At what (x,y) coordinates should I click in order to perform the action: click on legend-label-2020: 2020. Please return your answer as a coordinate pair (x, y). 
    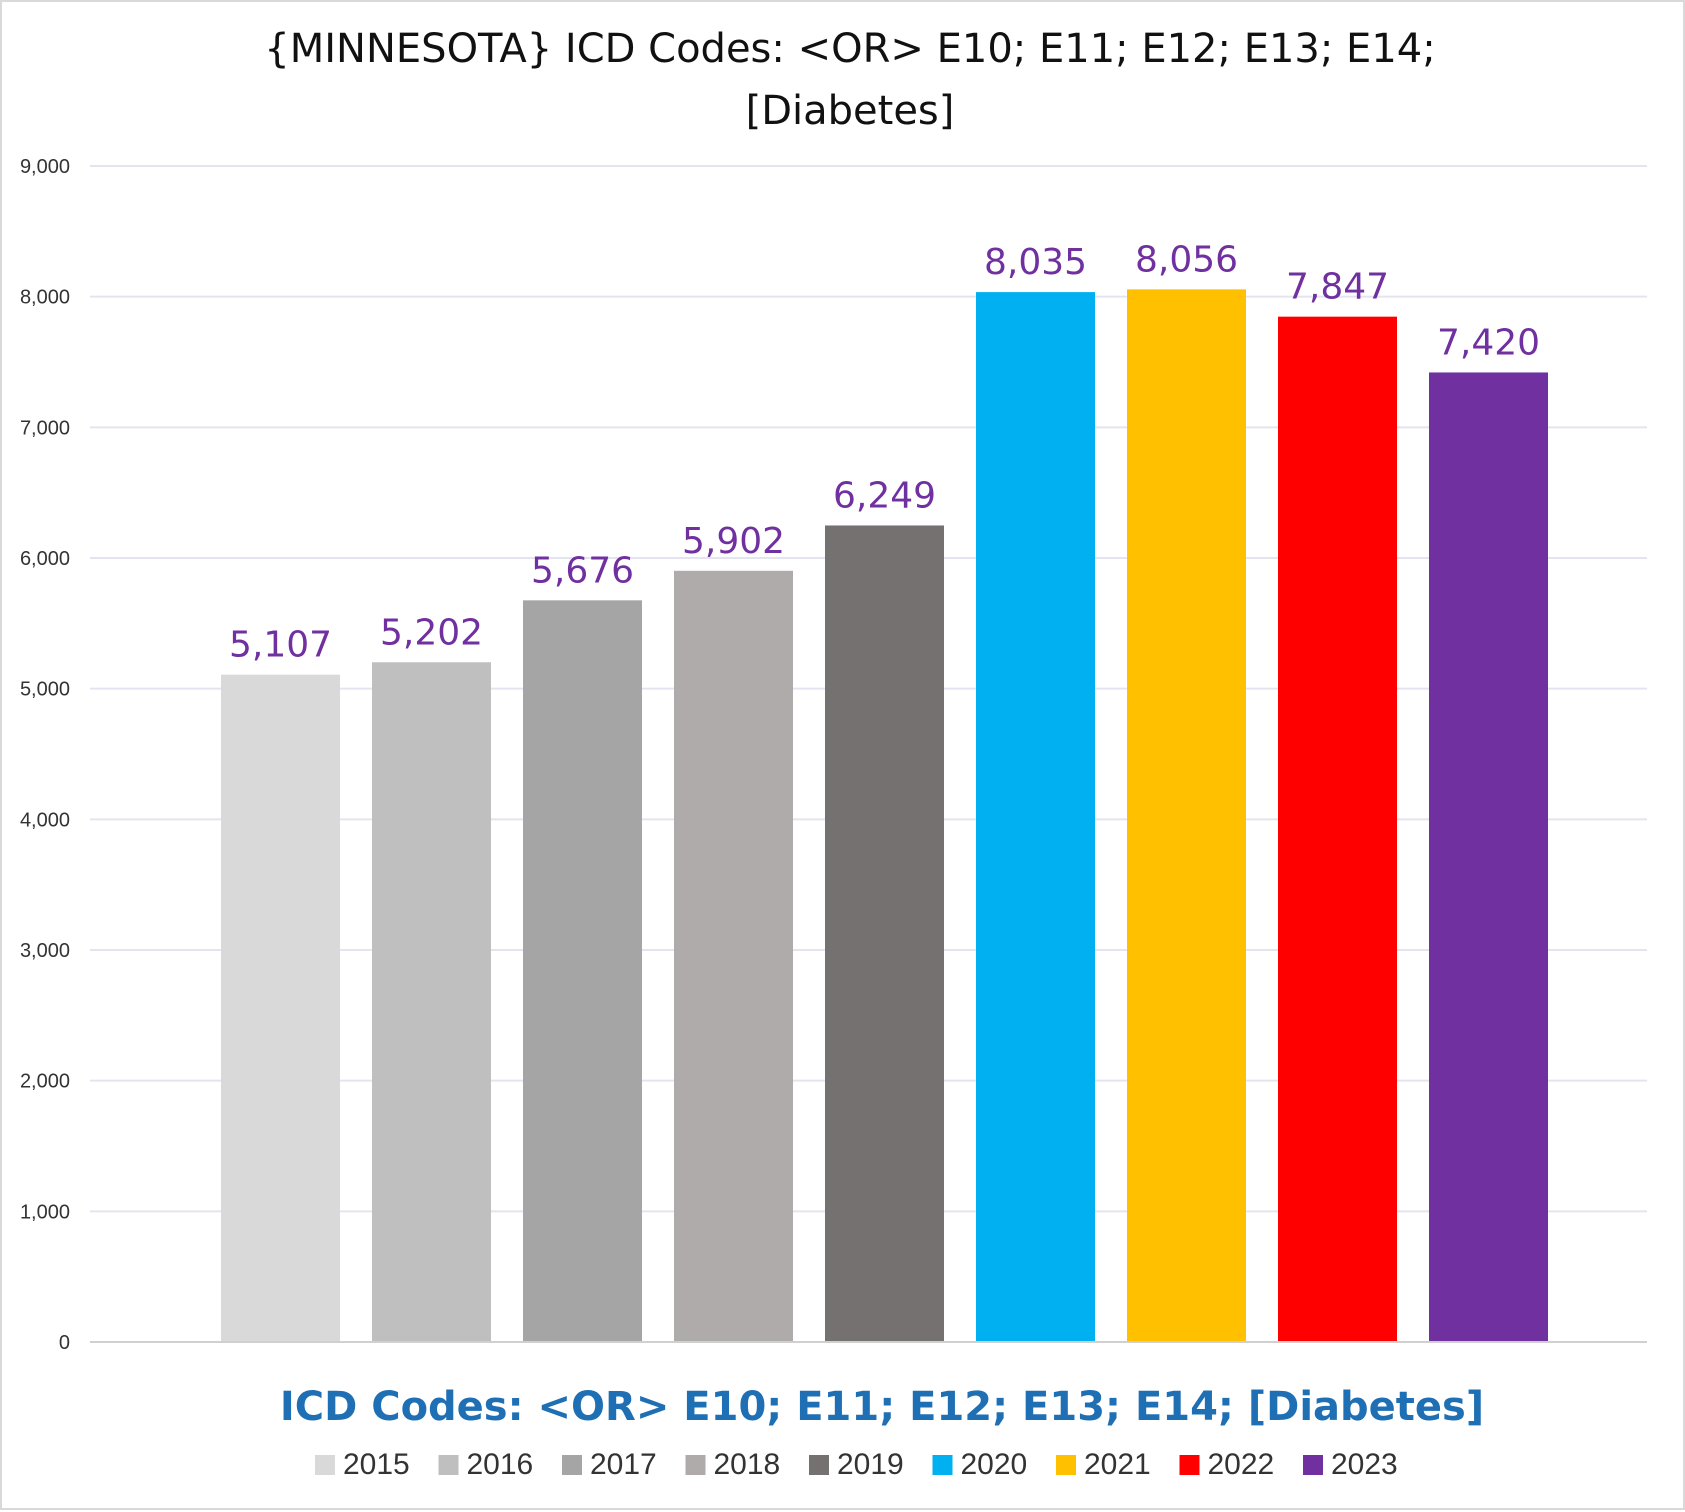
    Looking at the image, I should click on (994, 1464).